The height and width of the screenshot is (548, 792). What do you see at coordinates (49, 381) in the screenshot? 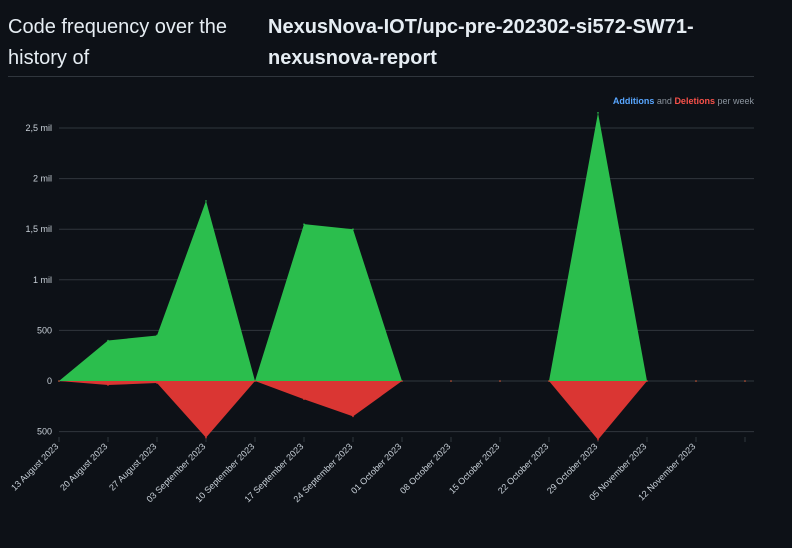
I see `y-tick-label: 0` at bounding box center [49, 381].